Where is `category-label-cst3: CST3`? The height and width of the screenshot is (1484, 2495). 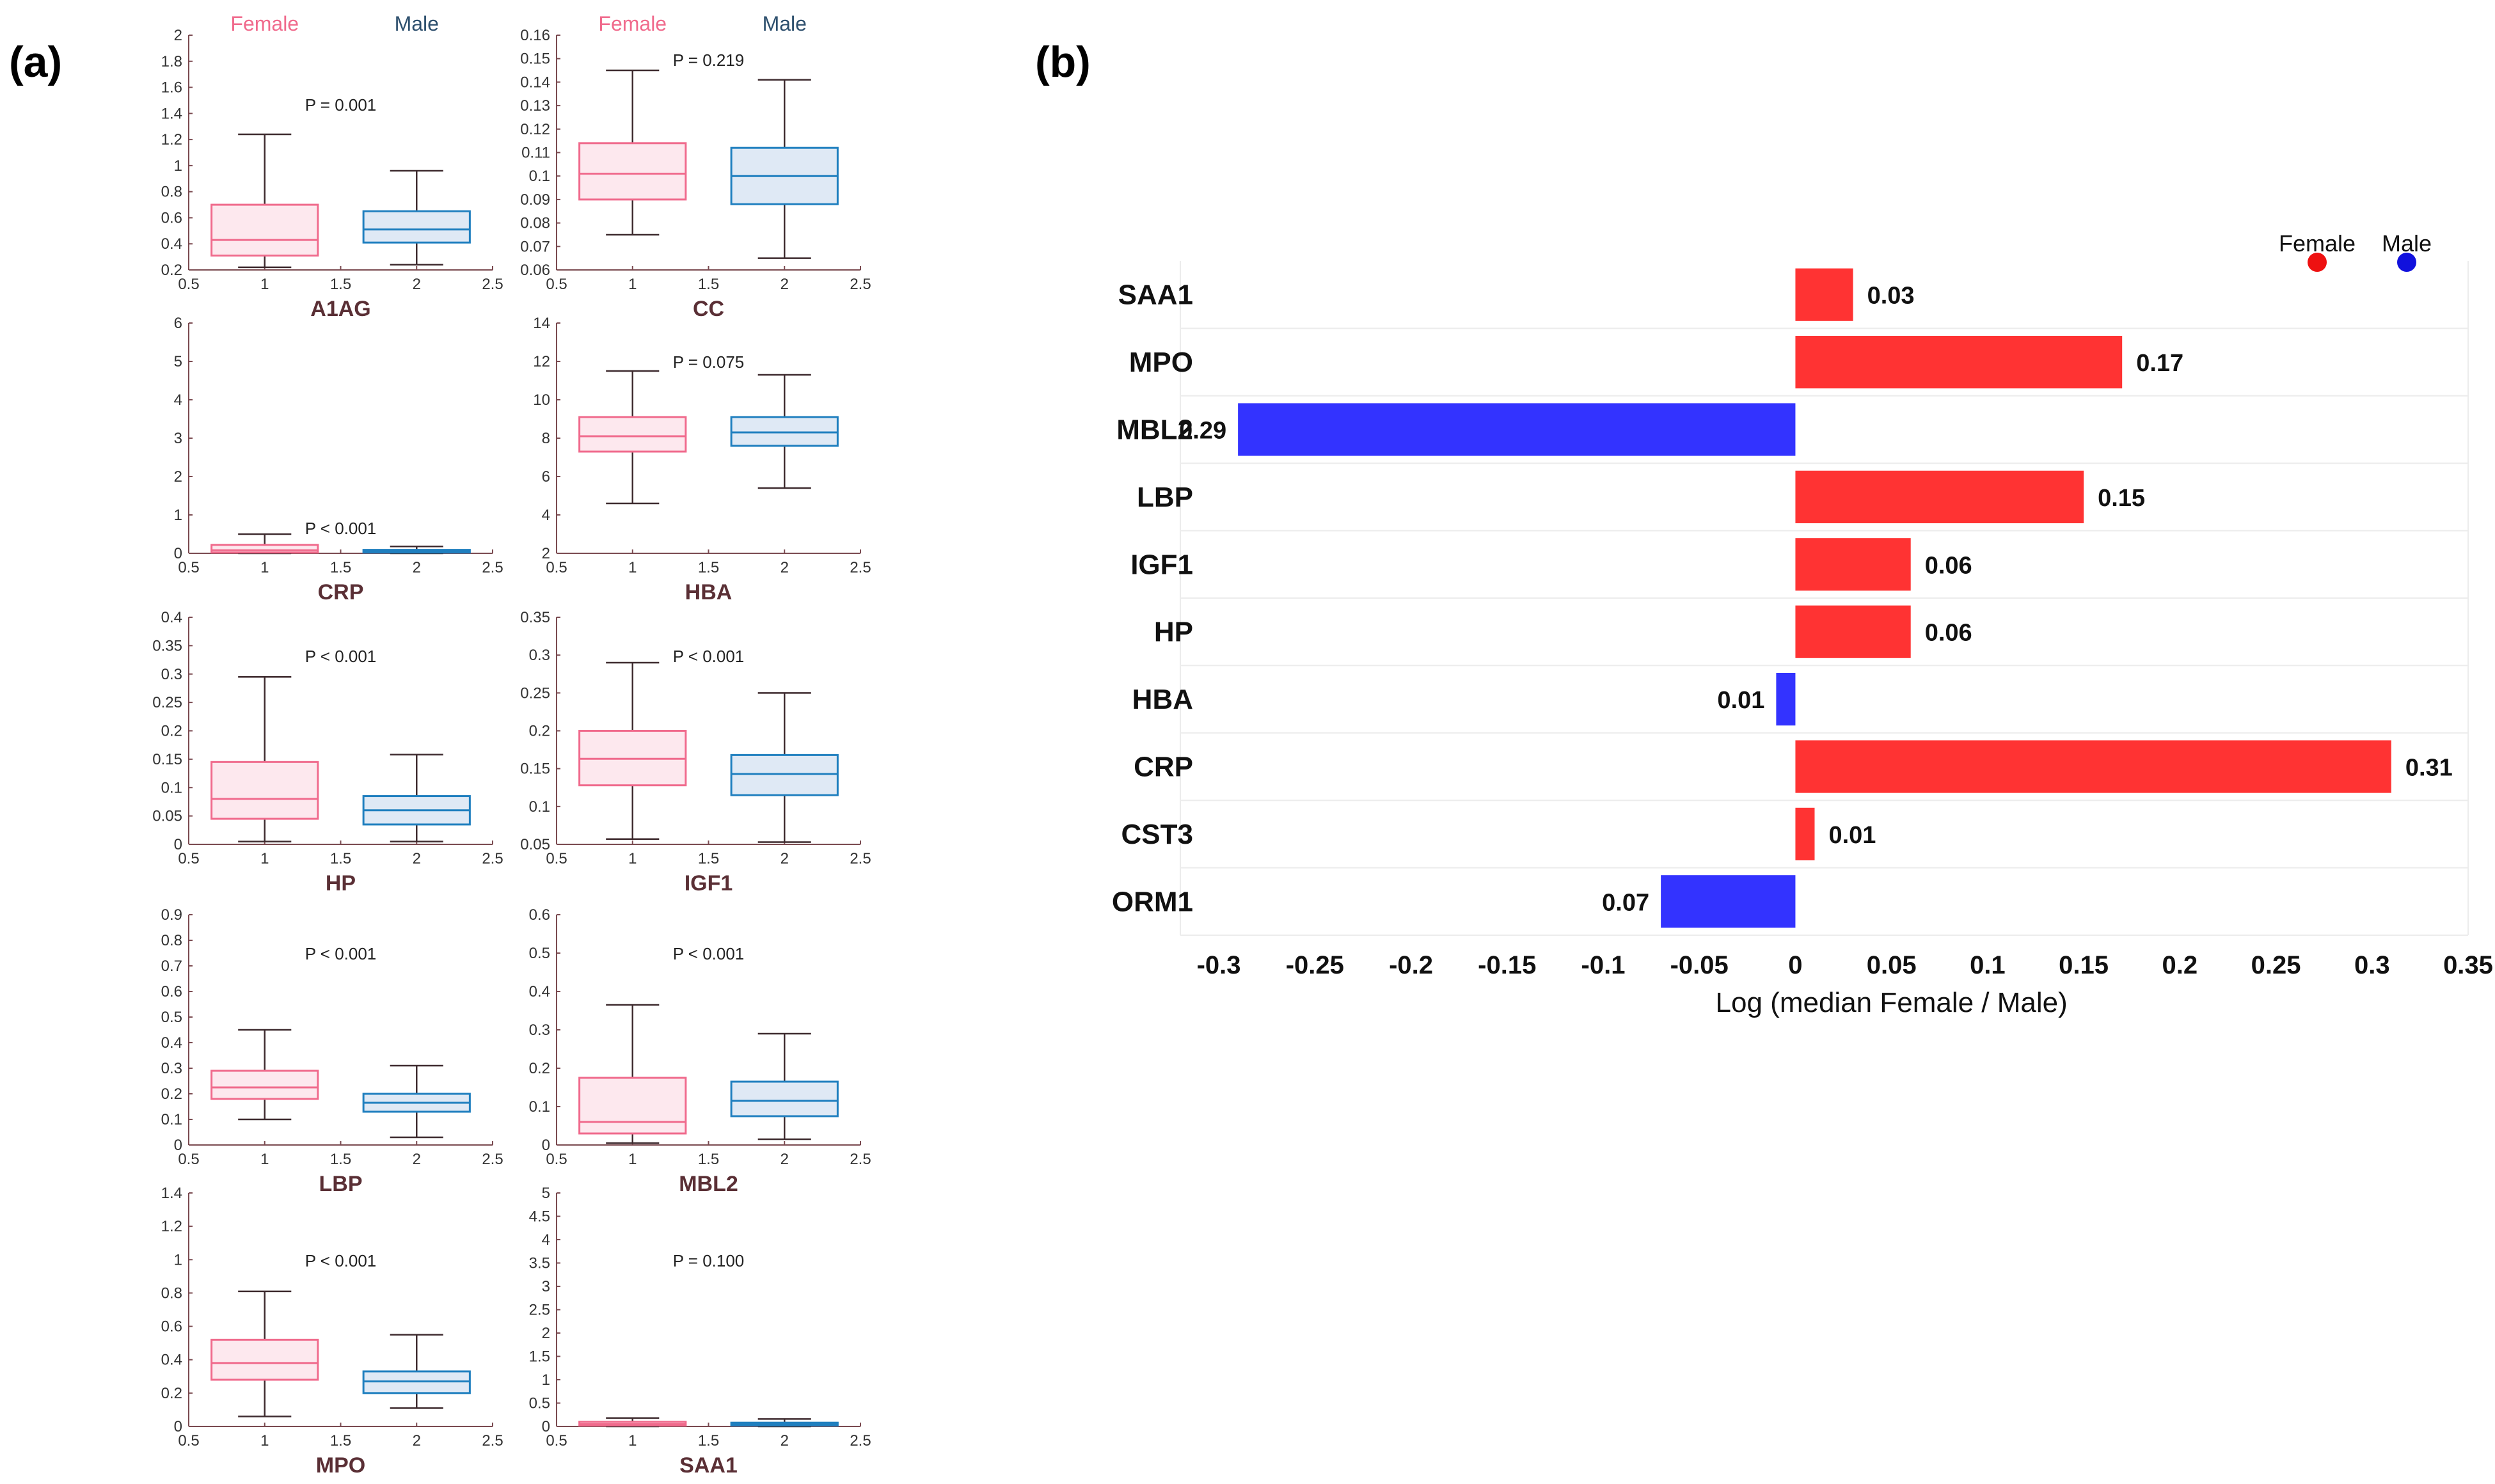
category-label-cst3: CST3 is located at coordinates (1157, 834).